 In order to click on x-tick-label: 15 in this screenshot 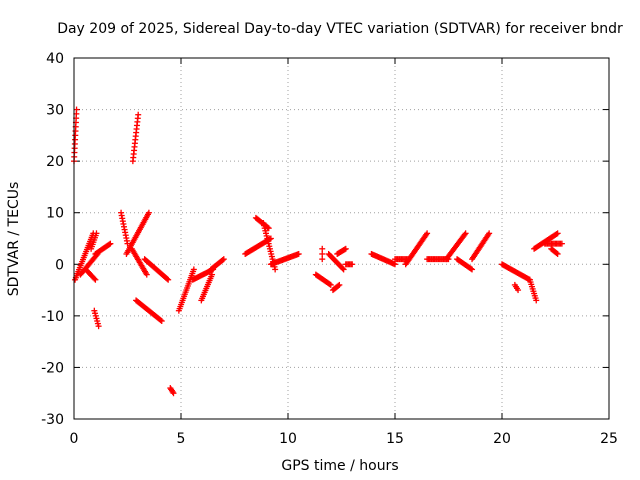, I will do `click(395, 439)`.